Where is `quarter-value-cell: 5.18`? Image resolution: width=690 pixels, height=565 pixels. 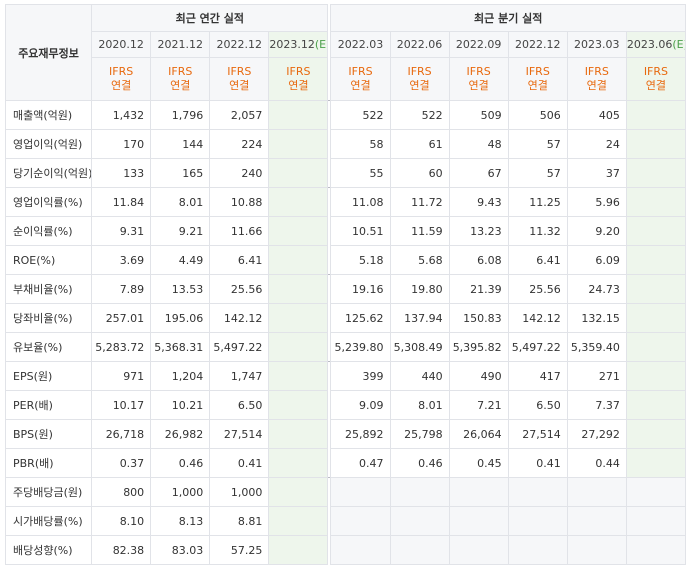
quarter-value-cell: 5.18 is located at coordinates (360, 260).